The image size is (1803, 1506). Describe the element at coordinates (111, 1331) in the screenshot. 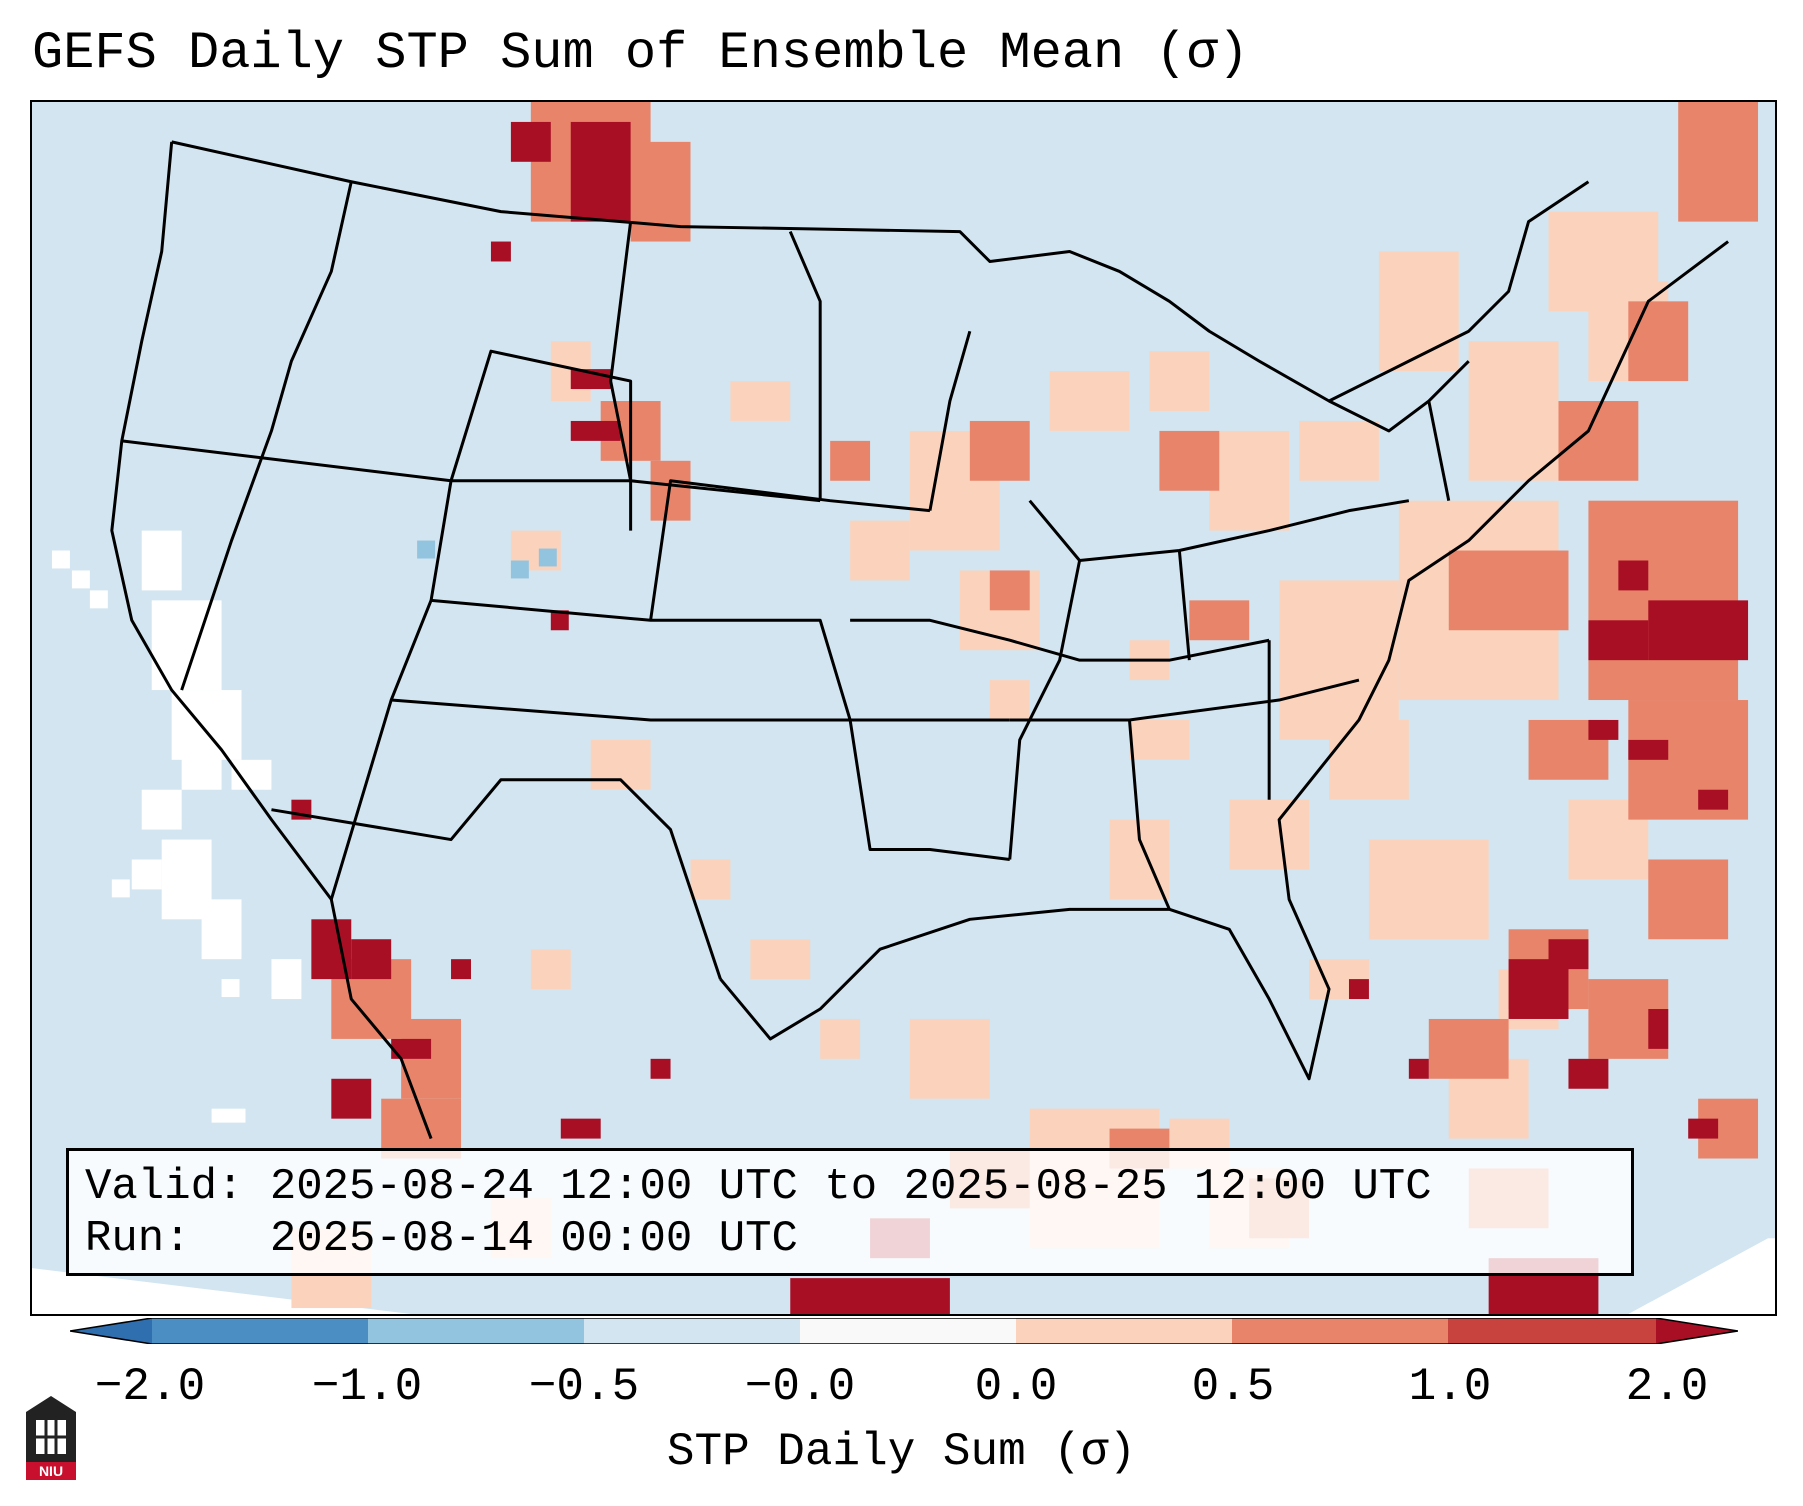

I see `colorbar-extend-low` at that location.